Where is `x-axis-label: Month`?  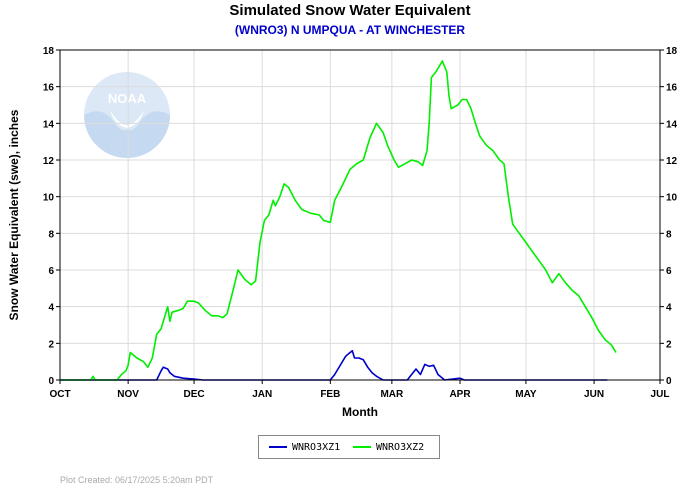 x-axis-label: Month is located at coordinates (360, 412).